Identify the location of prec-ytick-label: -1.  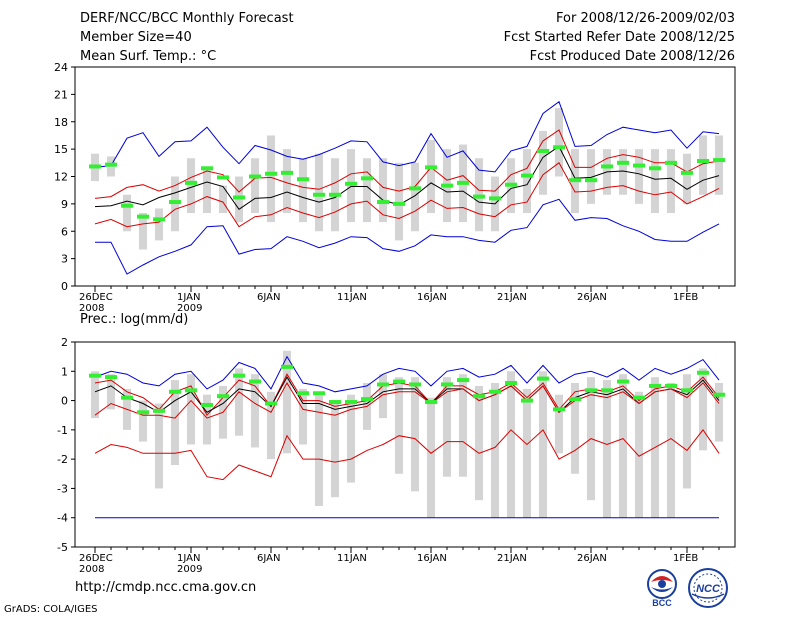
(62, 430).